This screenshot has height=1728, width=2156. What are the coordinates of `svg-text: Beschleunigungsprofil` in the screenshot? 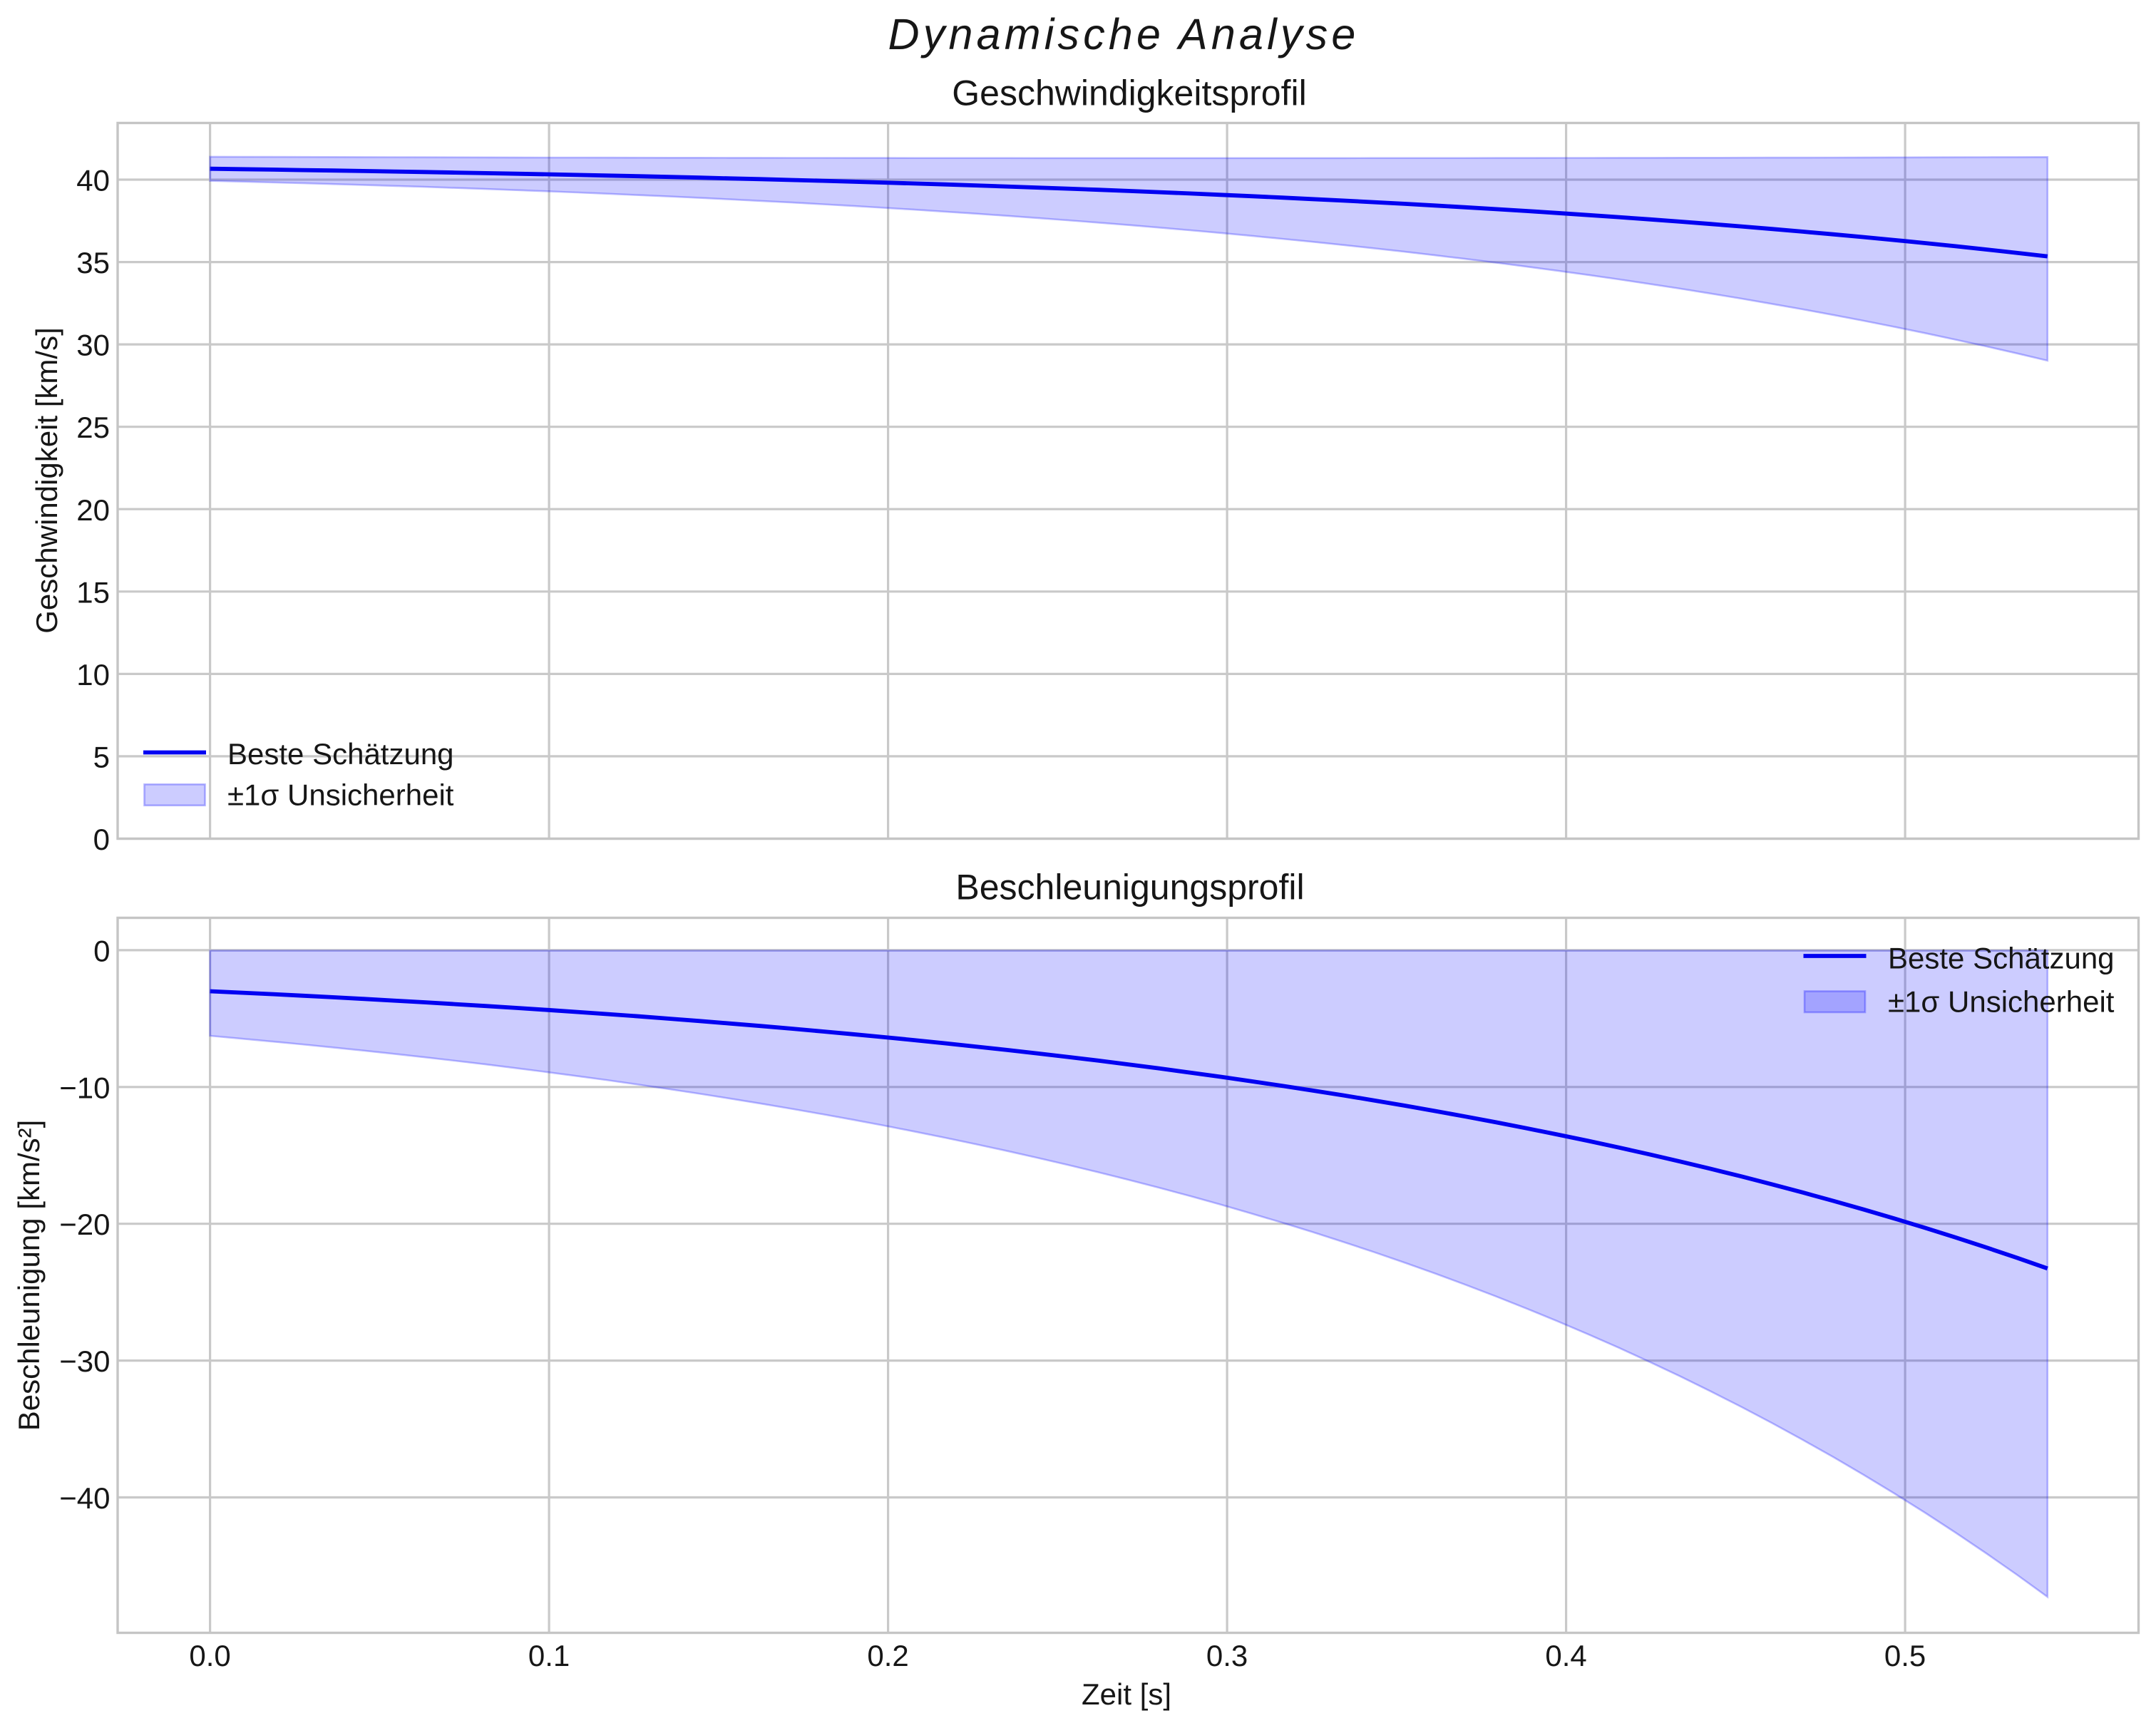 It's located at (1129, 887).